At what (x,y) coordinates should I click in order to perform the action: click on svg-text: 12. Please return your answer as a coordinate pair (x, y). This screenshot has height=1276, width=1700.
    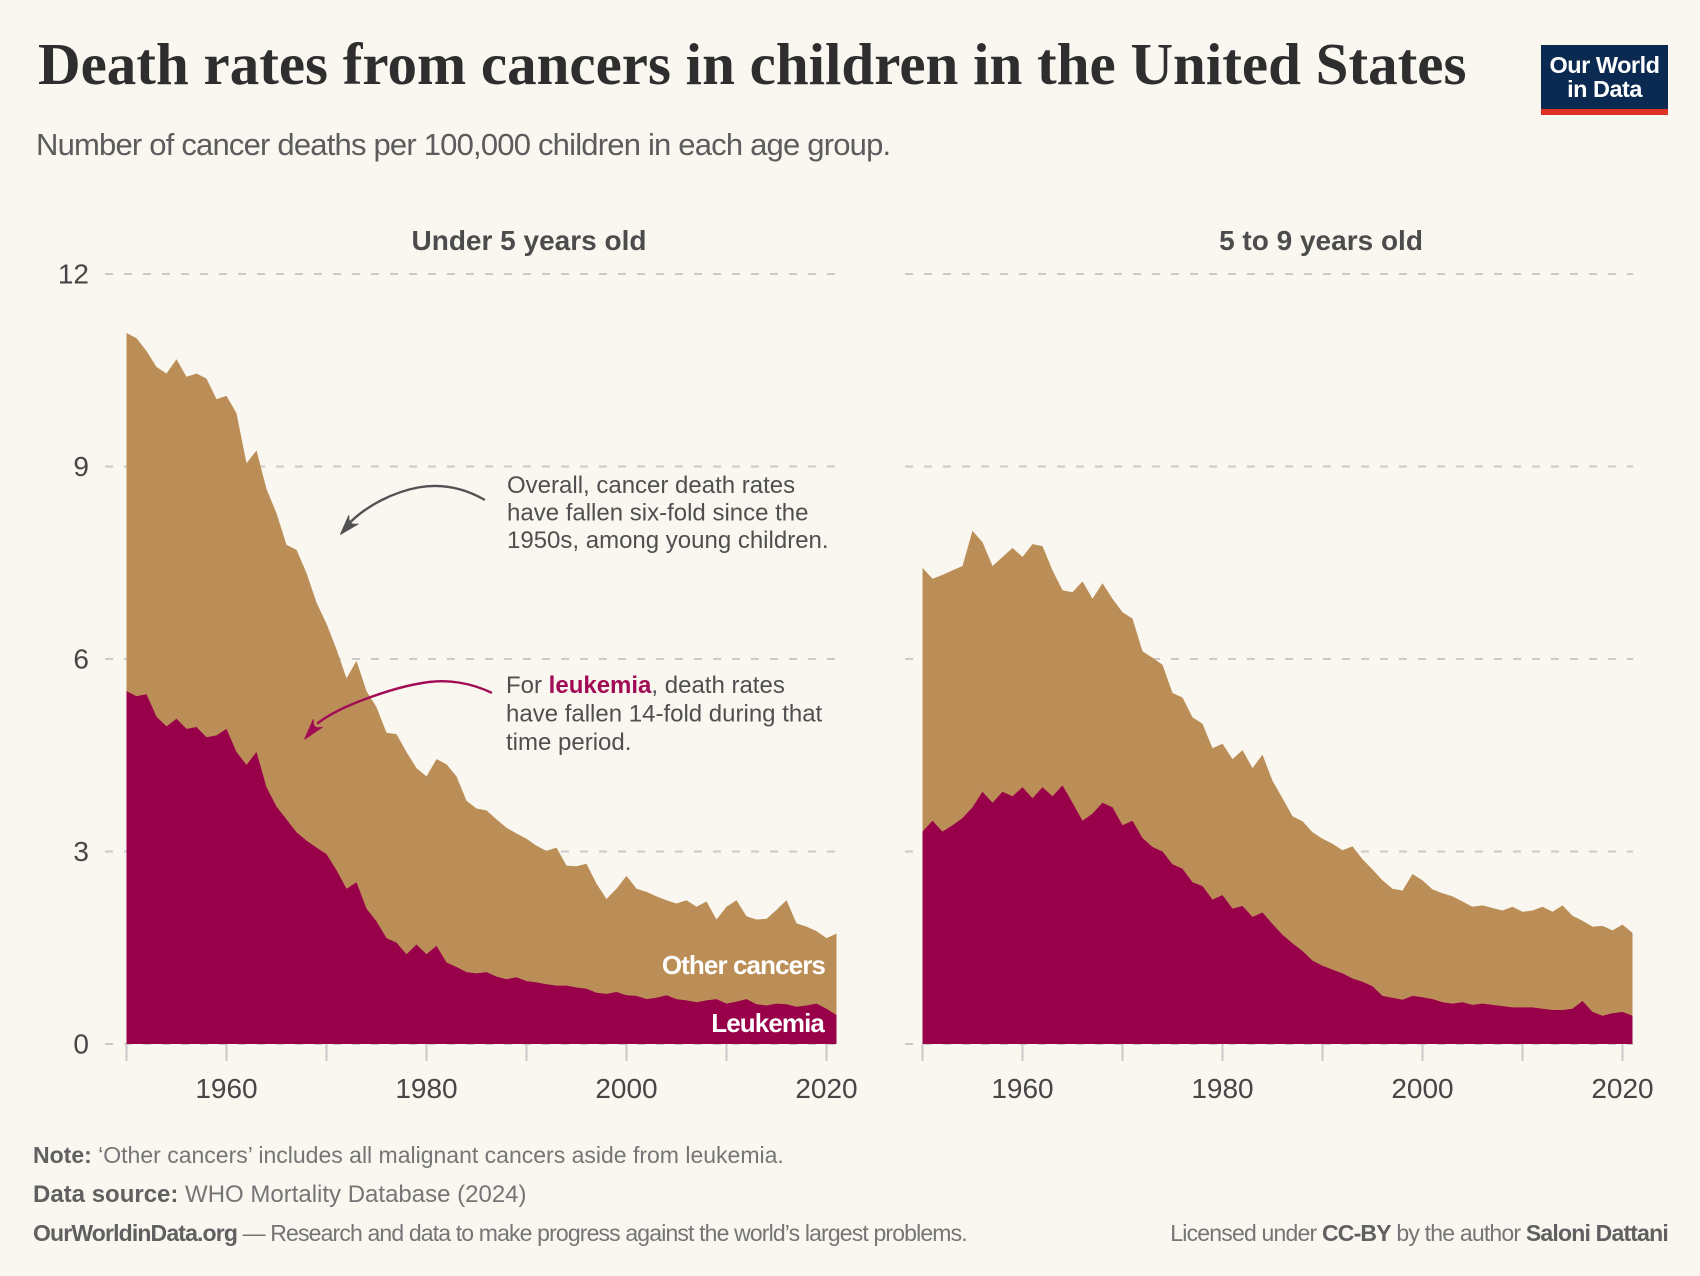
    Looking at the image, I should click on (73, 274).